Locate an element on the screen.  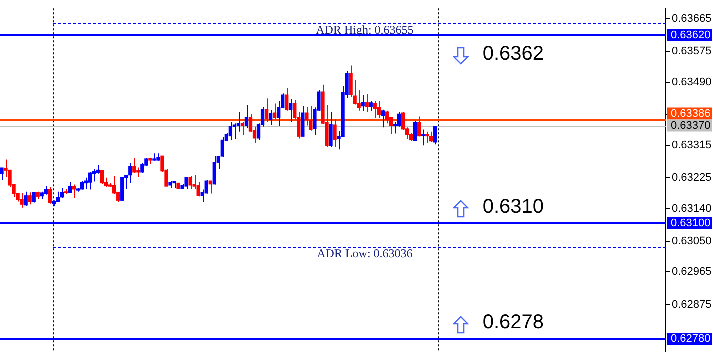
ref-line-label: 0.63620 is located at coordinates (691, 35).